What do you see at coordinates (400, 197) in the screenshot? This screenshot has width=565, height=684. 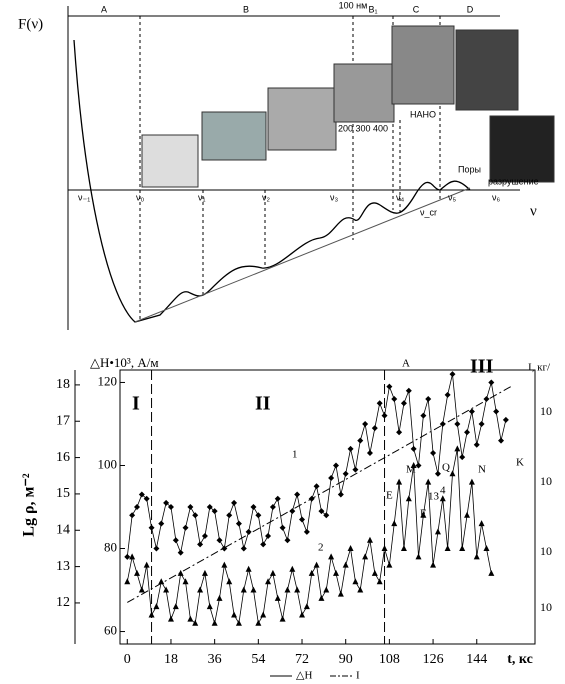 I see `nu-label: ν₄` at bounding box center [400, 197].